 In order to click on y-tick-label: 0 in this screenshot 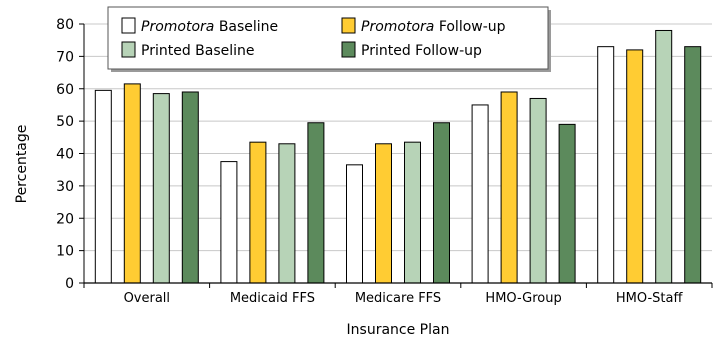, I will do `click(69, 284)`.